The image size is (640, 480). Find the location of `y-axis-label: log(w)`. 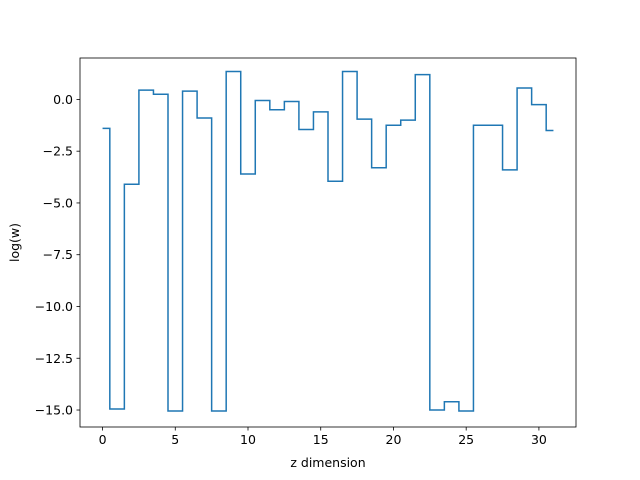

y-axis-label: log(w) is located at coordinates (14, 242).